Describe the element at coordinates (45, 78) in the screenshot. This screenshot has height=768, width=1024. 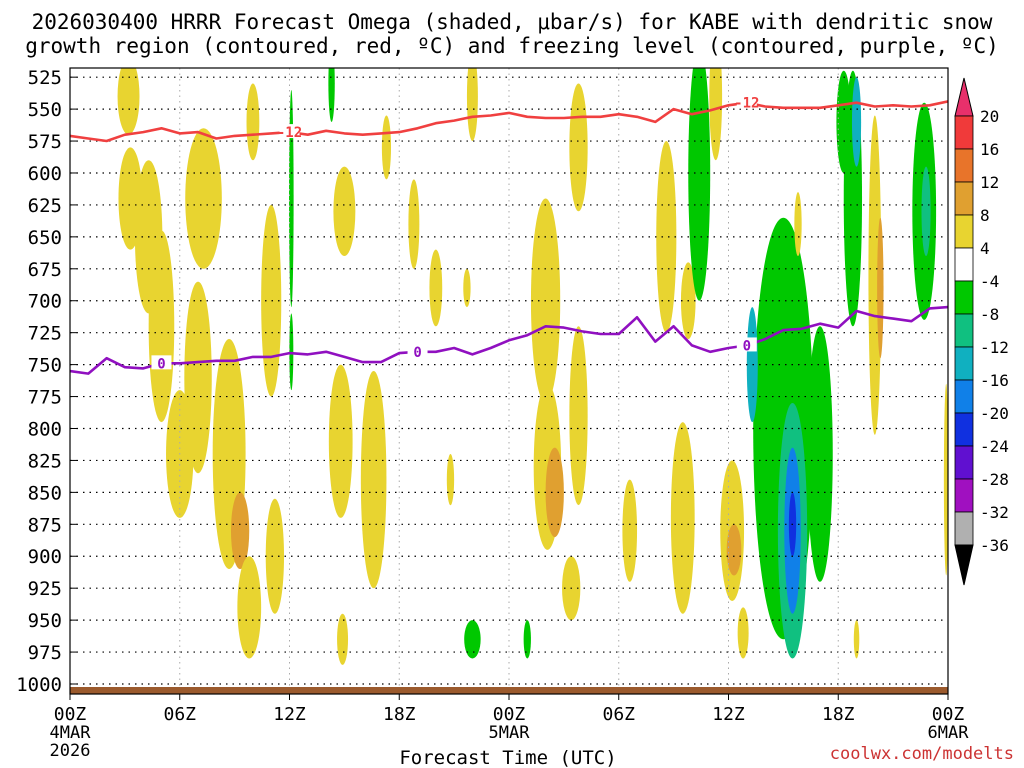
I see `y-tick-label: 525` at that location.